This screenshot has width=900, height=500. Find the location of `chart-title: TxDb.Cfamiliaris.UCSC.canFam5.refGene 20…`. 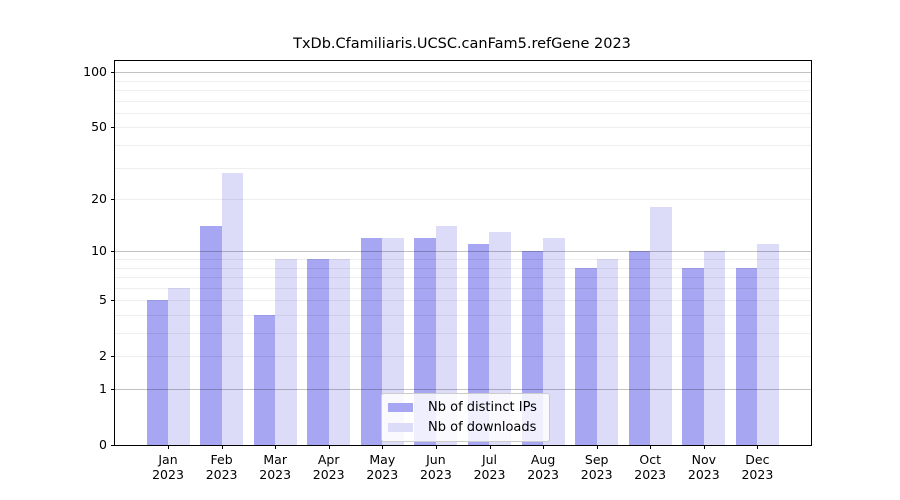

chart-title: TxDb.Cfamiliaris.UCSC.canFam5.refGene 20… is located at coordinates (462, 44).